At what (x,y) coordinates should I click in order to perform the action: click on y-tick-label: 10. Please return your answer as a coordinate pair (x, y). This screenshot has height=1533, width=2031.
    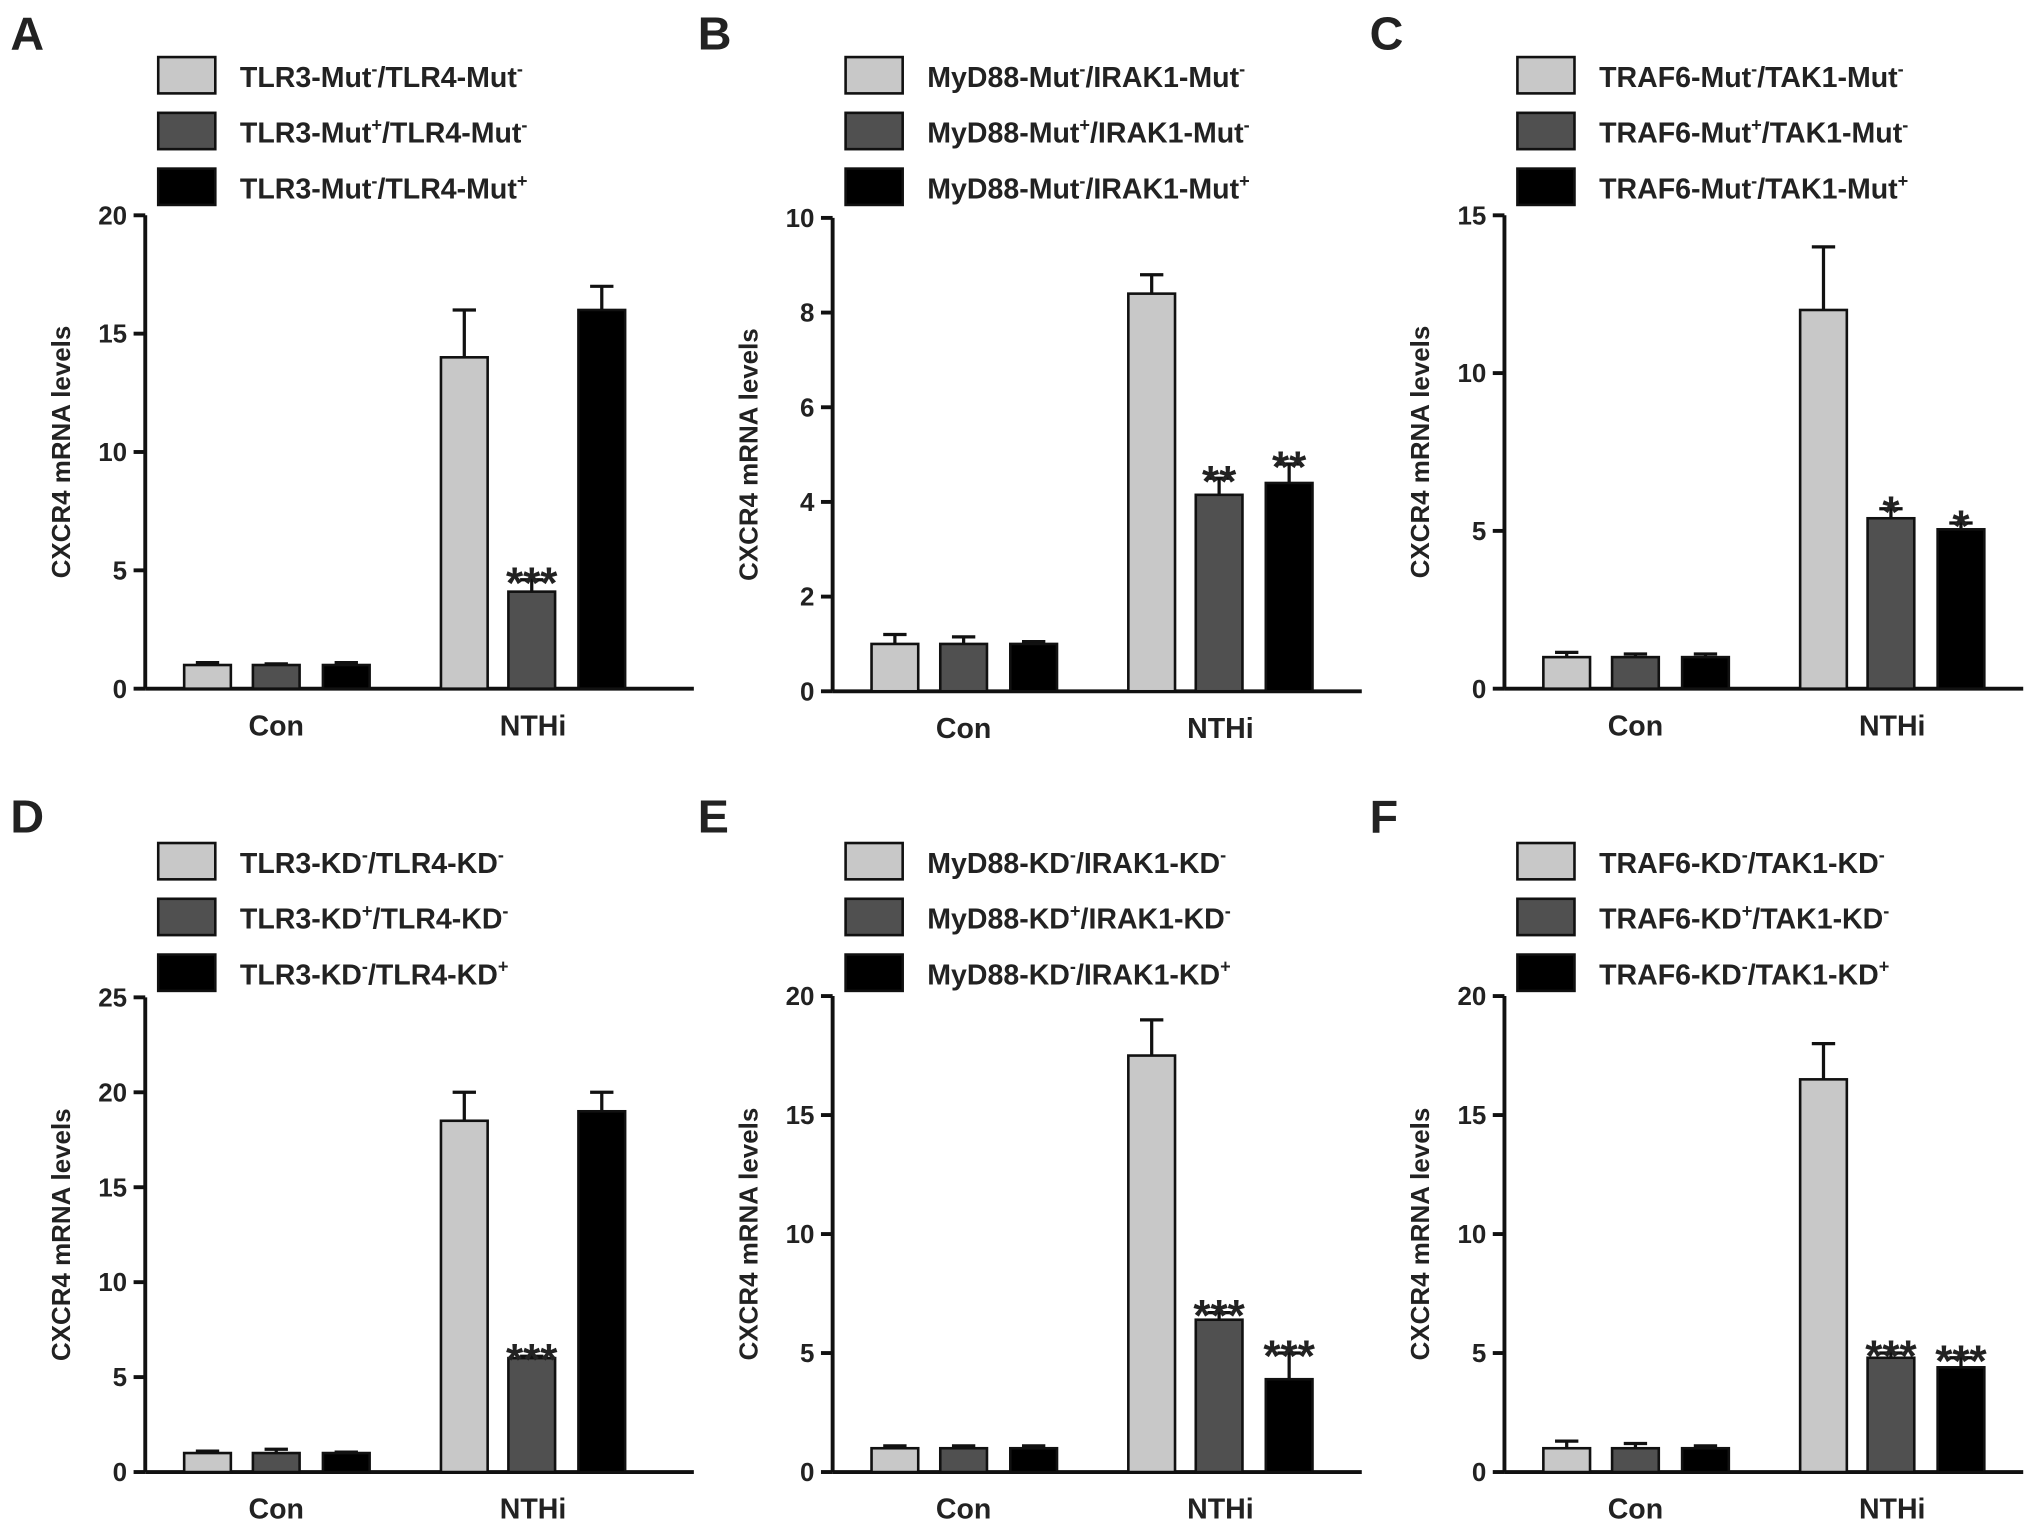
    Looking at the image, I should click on (112, 453).